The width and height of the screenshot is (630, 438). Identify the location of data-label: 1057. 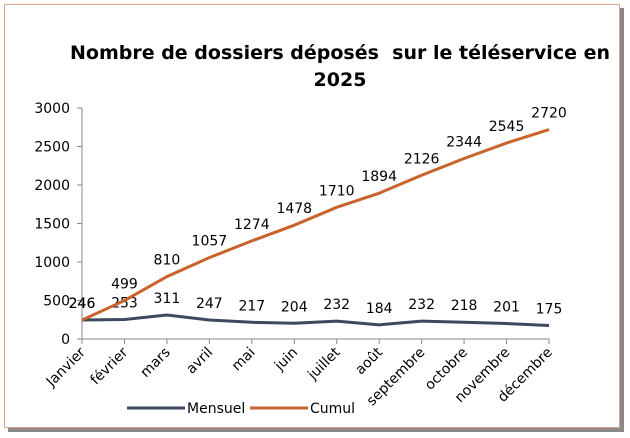
(210, 242).